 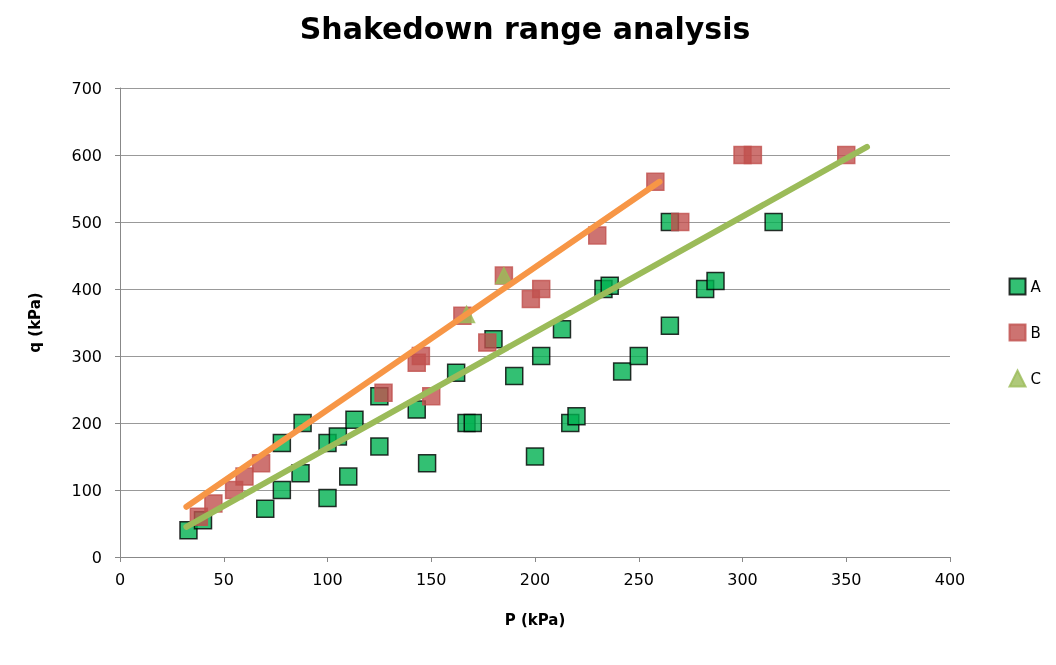 I want to click on legend-label: A, so click(x=1036, y=286).